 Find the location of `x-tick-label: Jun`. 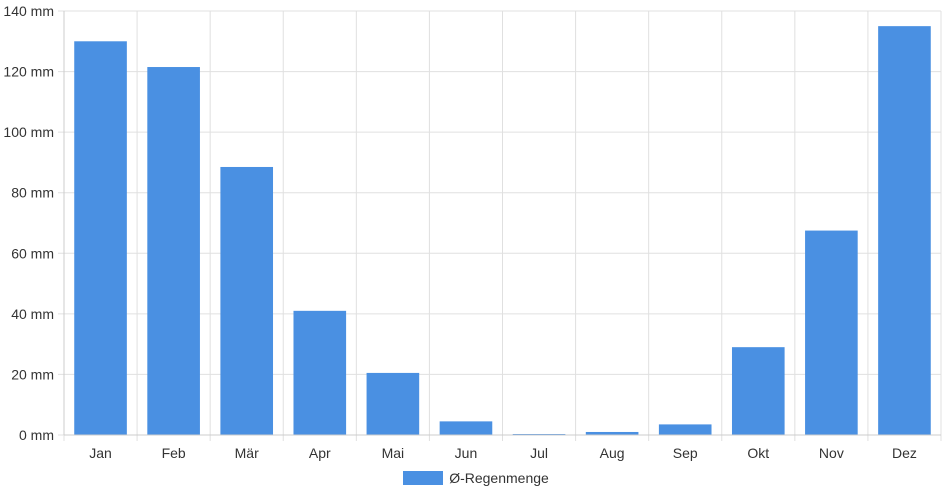

x-tick-label: Jun is located at coordinates (466, 453).